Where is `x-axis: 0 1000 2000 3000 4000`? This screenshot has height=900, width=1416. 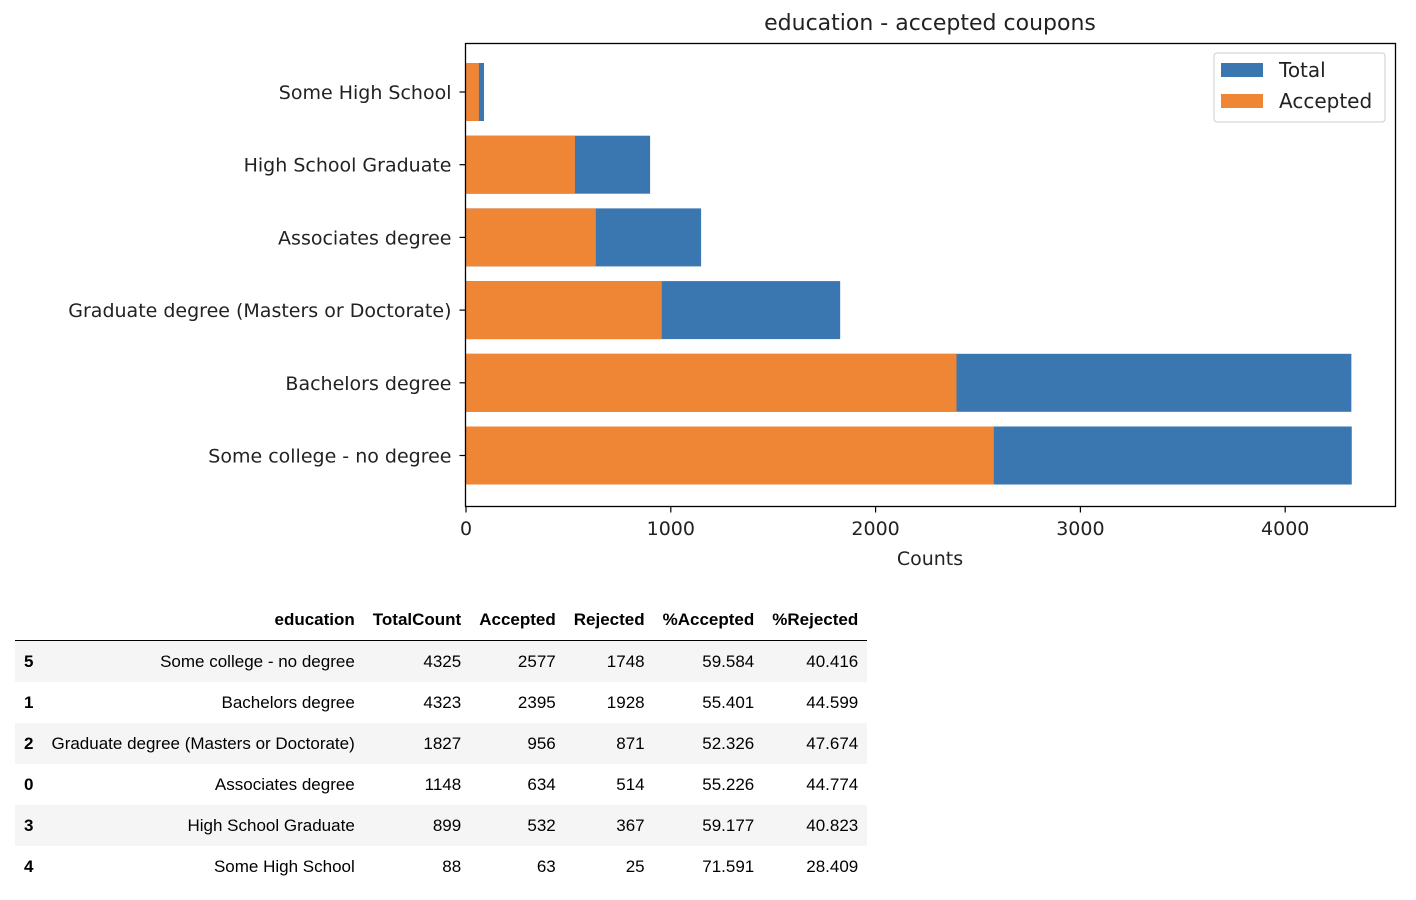
x-axis: 0 1000 2000 3000 4000 is located at coordinates (884, 523).